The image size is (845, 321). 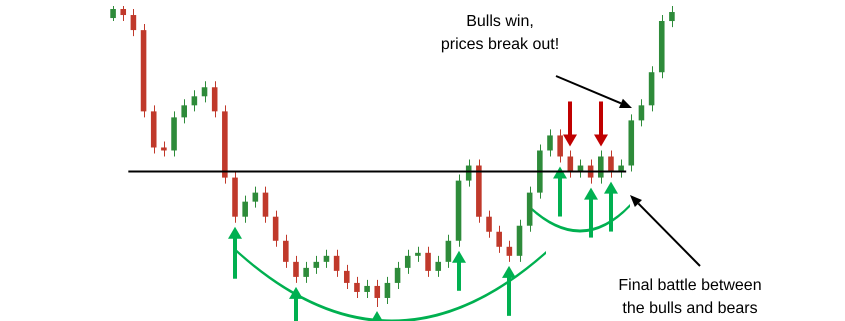 What do you see at coordinates (500, 33) in the screenshot?
I see `annotation: Bulls win, prices break out!` at bounding box center [500, 33].